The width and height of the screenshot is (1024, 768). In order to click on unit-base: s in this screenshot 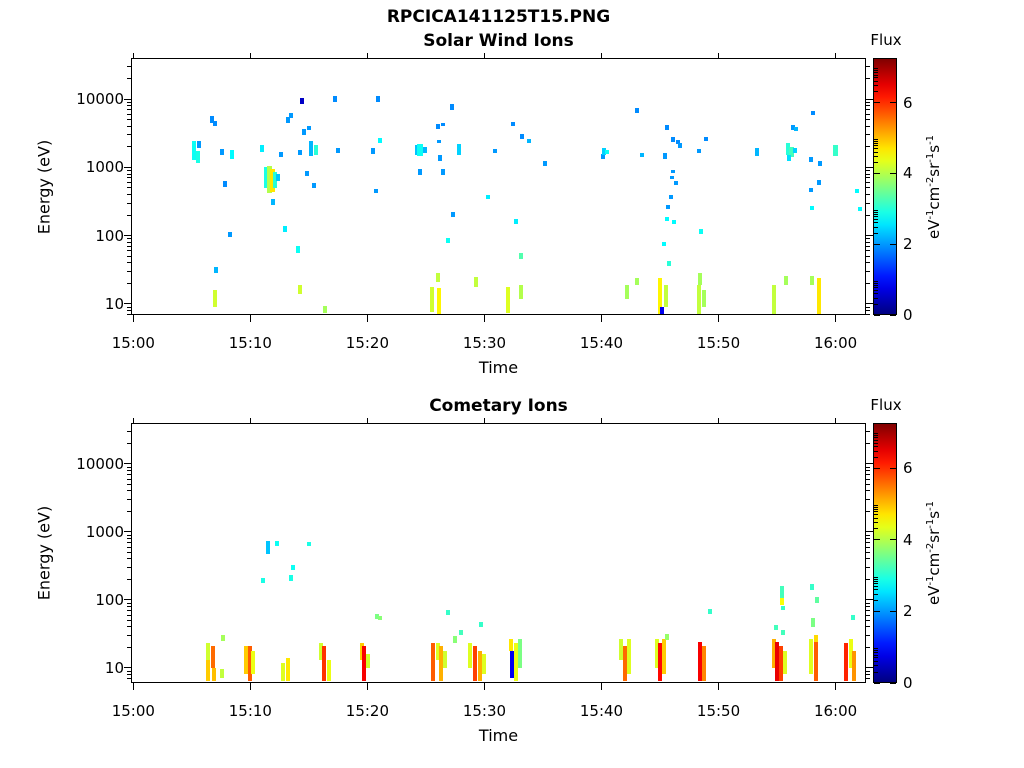, I will do `click(934, 148)`.